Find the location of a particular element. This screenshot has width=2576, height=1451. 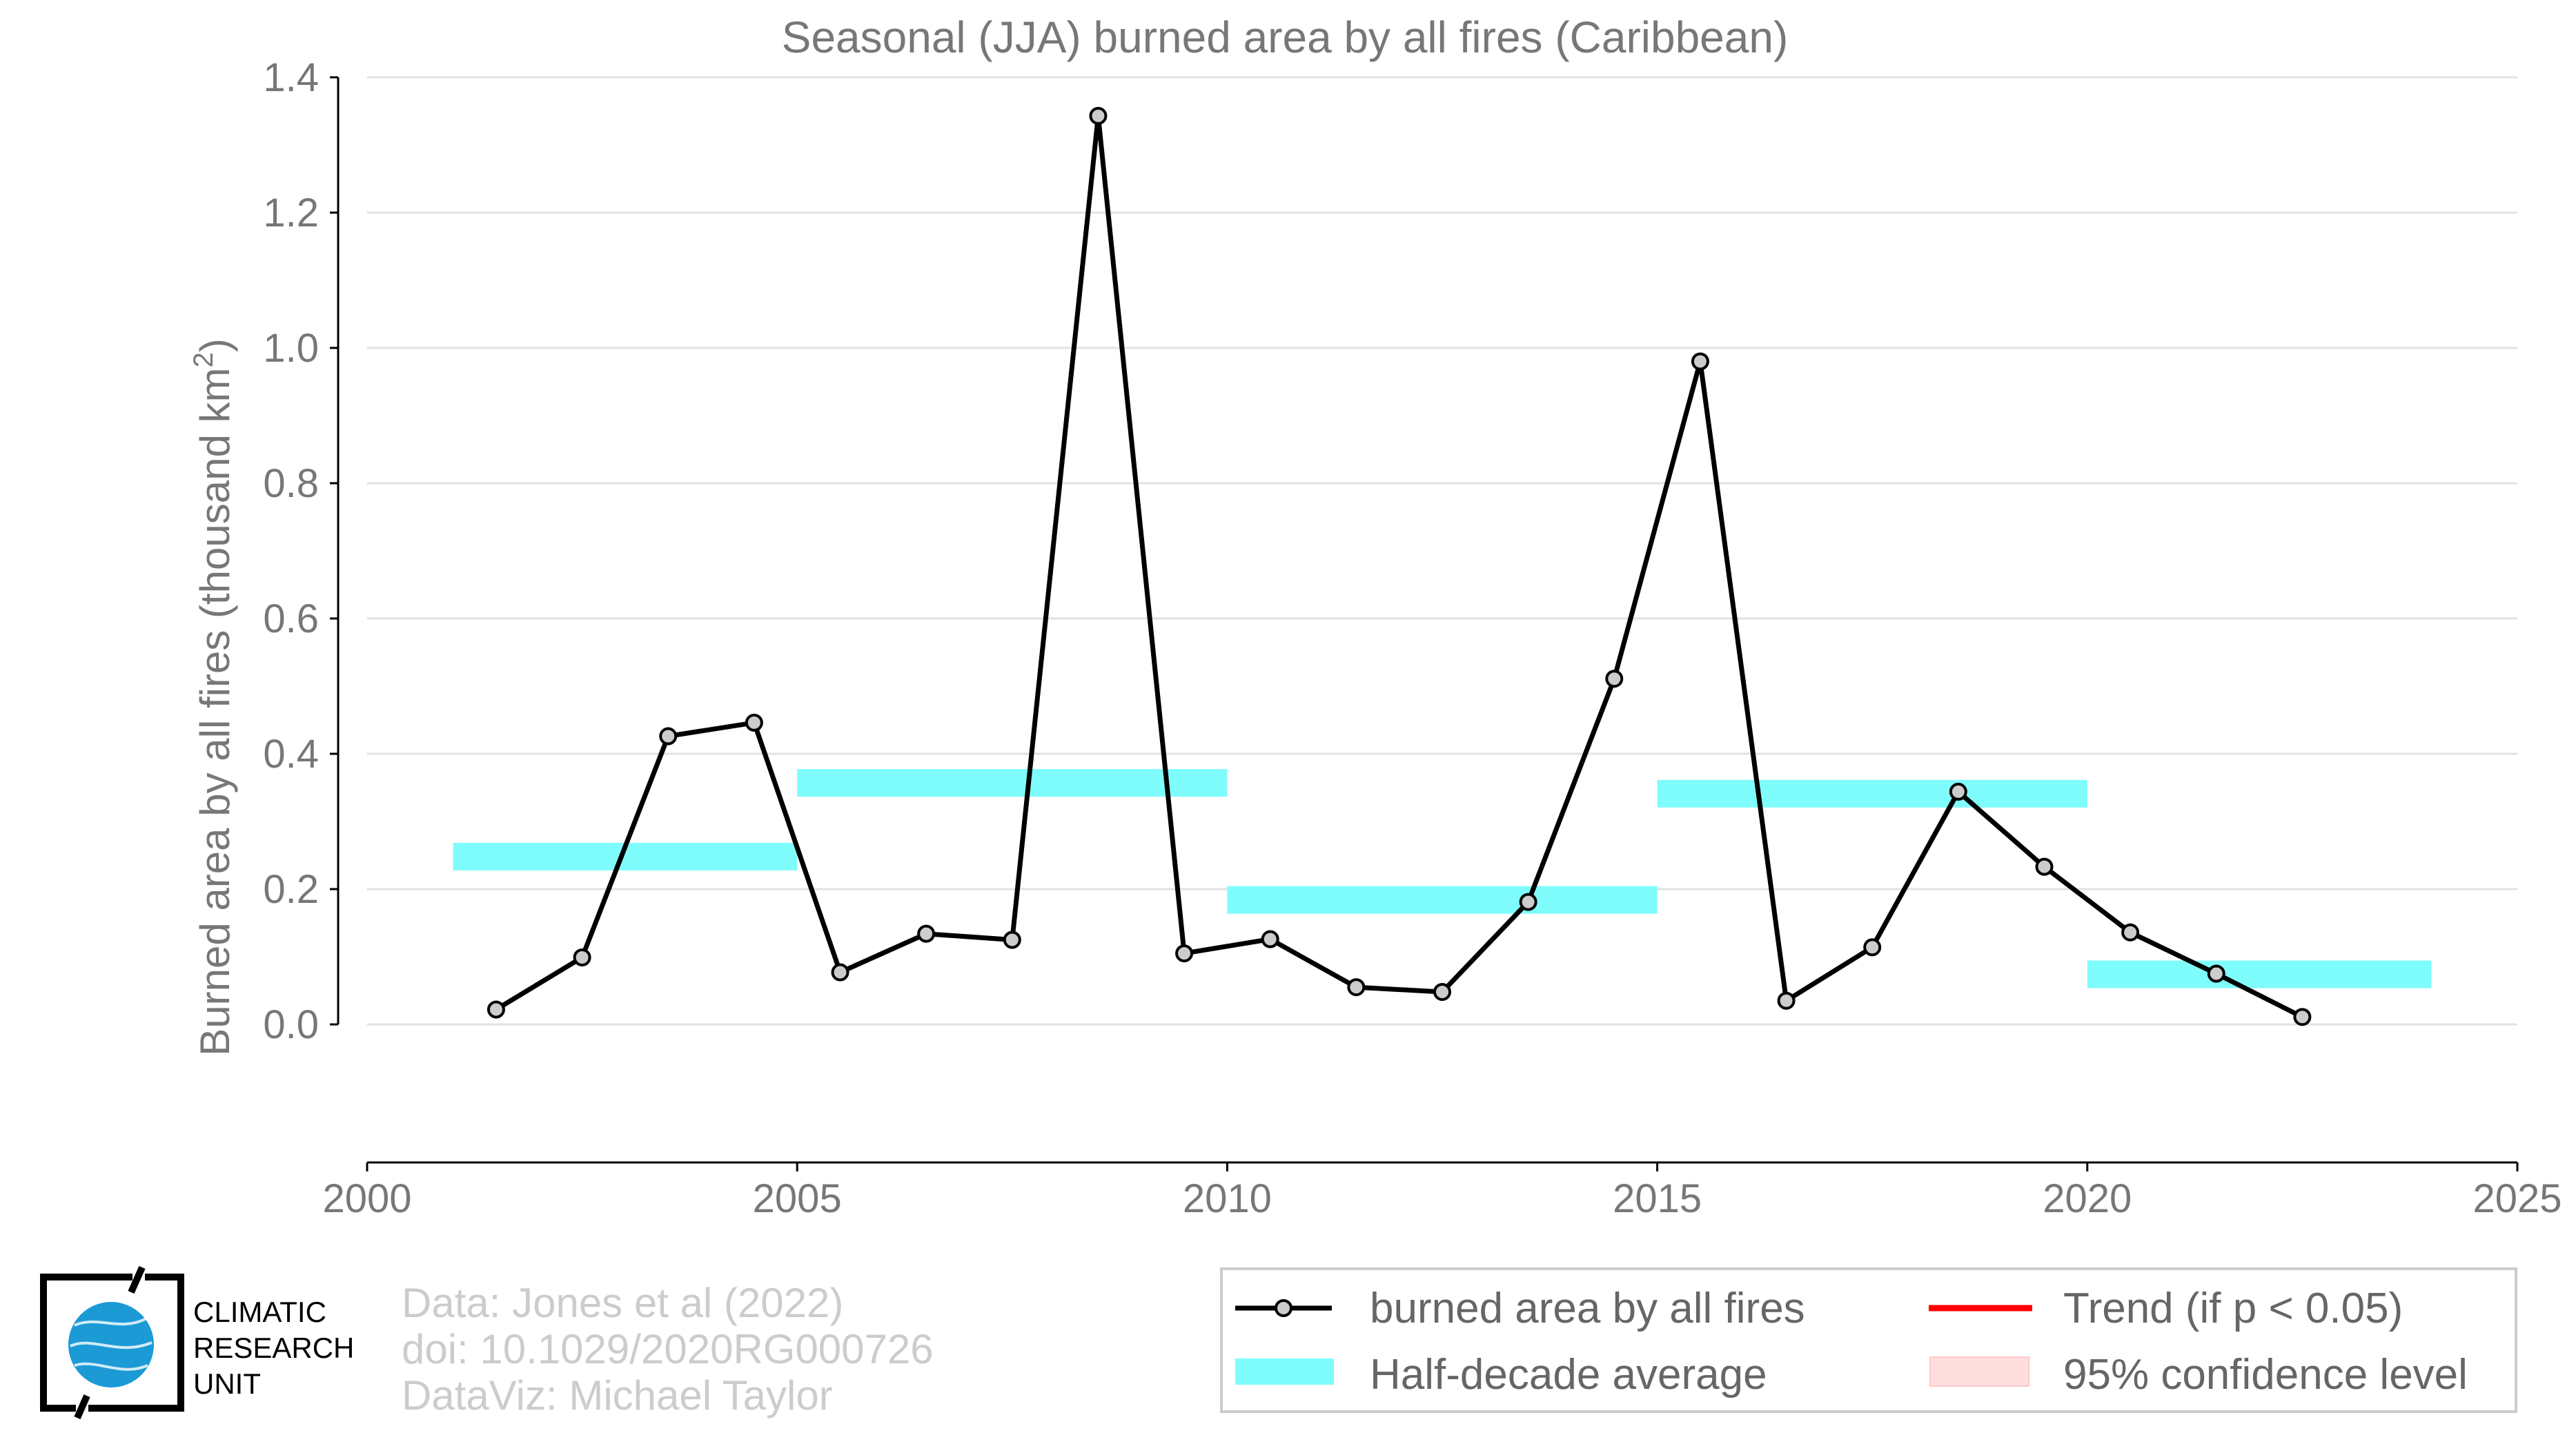

legend-series-label: burned area by all fires is located at coordinates (1587, 1309).